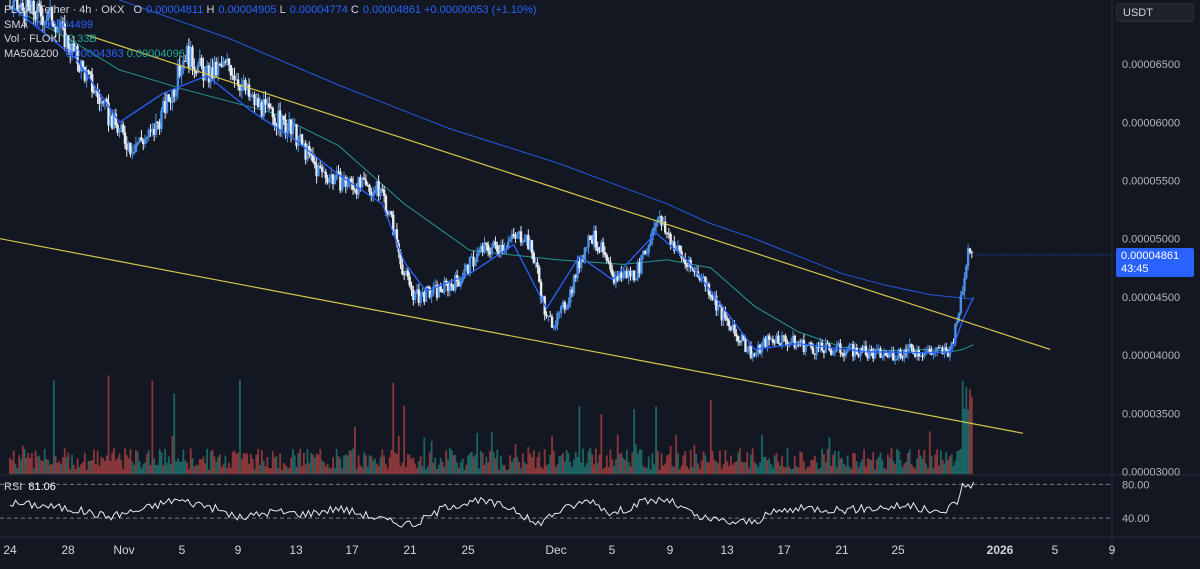  I want to click on high-label: H, so click(210, 10).